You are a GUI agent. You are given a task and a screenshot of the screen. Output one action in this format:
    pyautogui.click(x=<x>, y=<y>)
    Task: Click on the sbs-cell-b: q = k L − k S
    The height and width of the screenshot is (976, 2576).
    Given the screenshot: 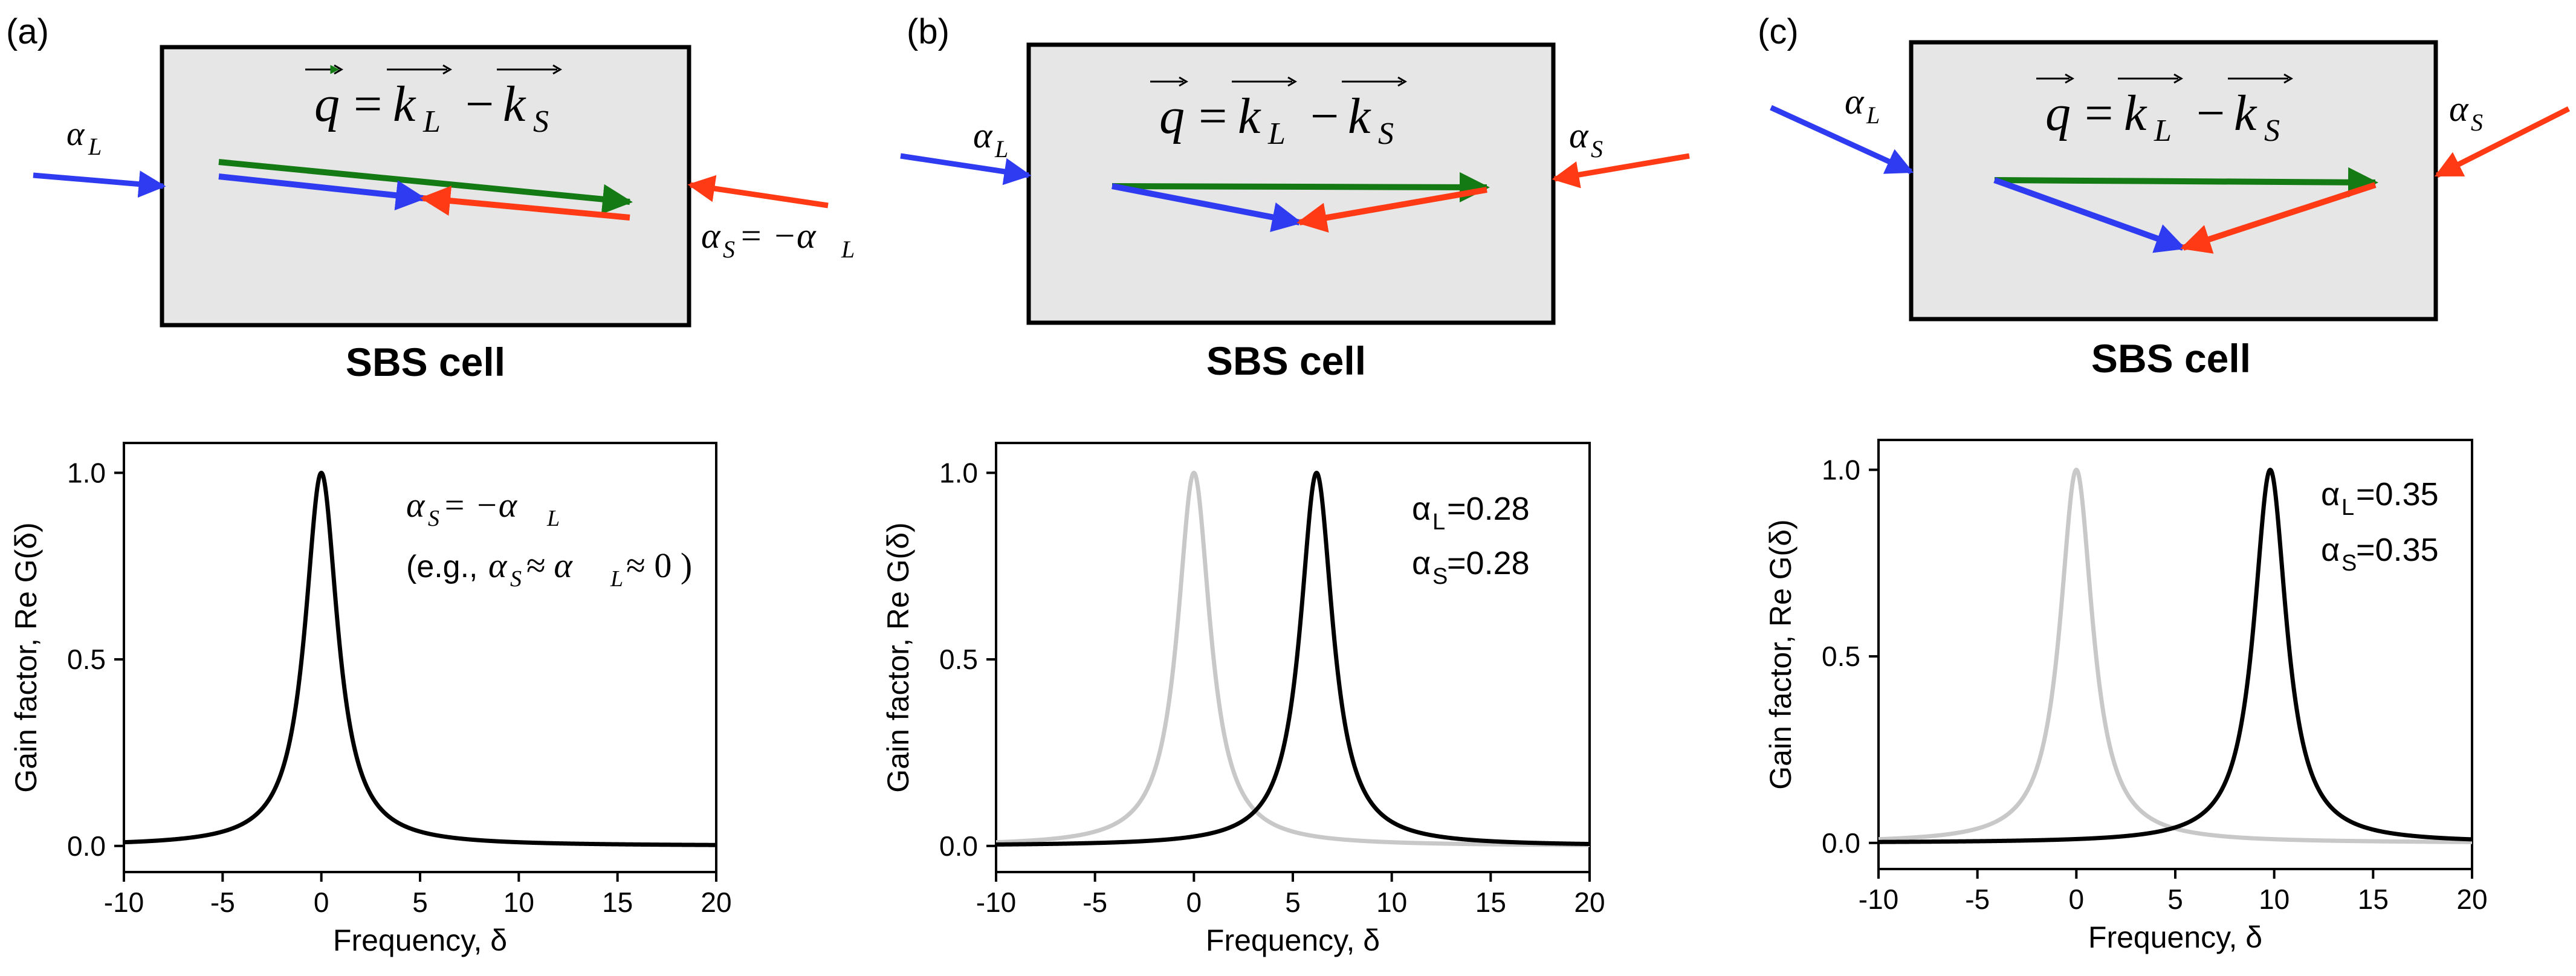 What is the action you would take?
    pyautogui.click(x=1291, y=183)
    